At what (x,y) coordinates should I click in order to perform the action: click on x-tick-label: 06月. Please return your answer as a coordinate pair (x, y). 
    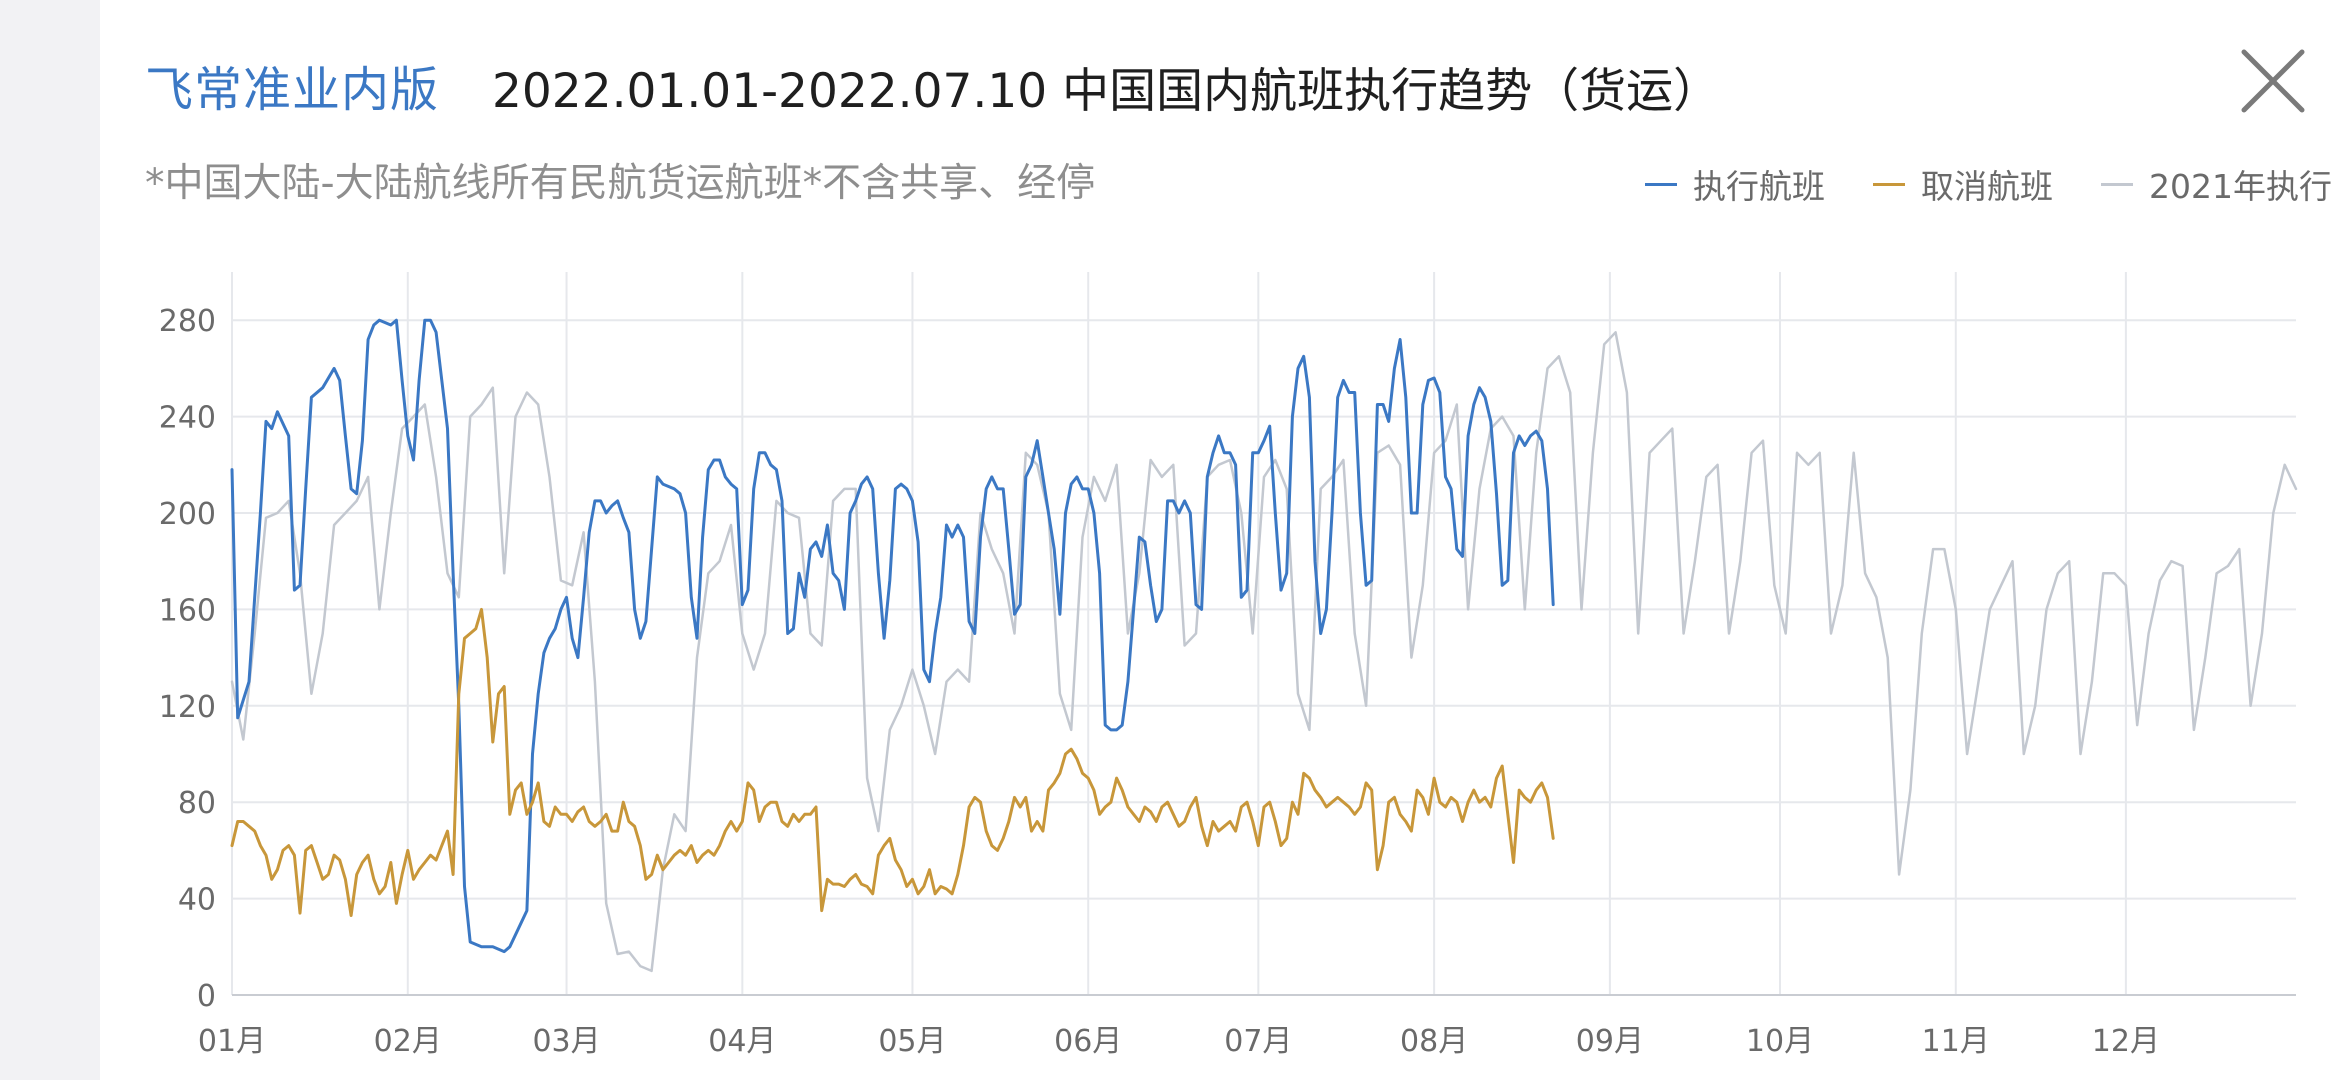
    Looking at the image, I should click on (1088, 1041).